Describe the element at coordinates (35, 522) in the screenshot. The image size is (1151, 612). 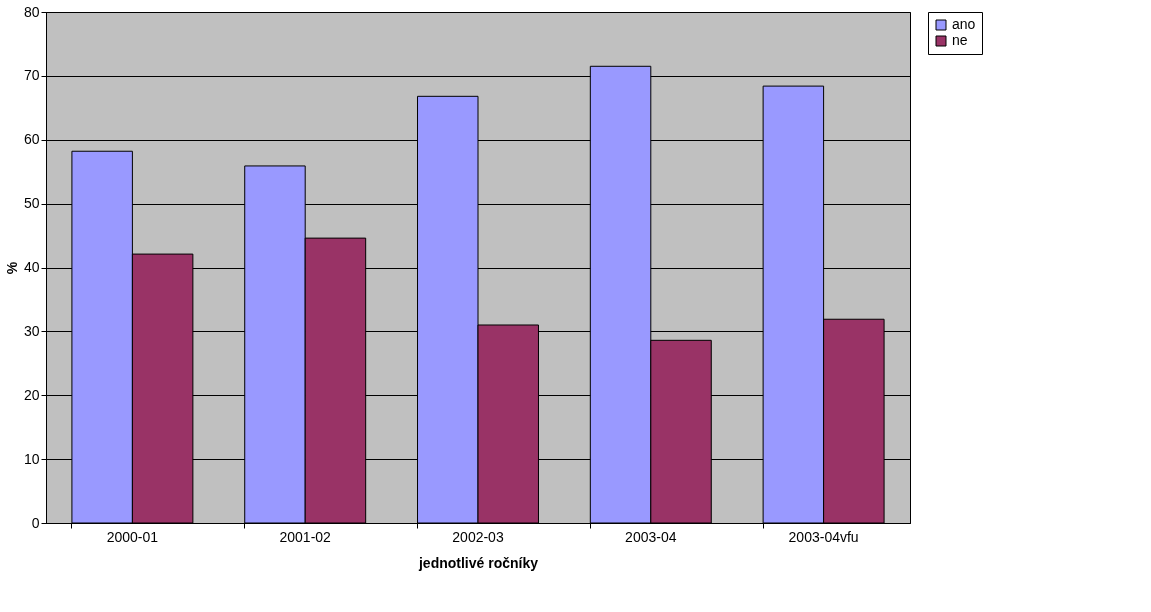
I see `y-tick-label: 0` at that location.